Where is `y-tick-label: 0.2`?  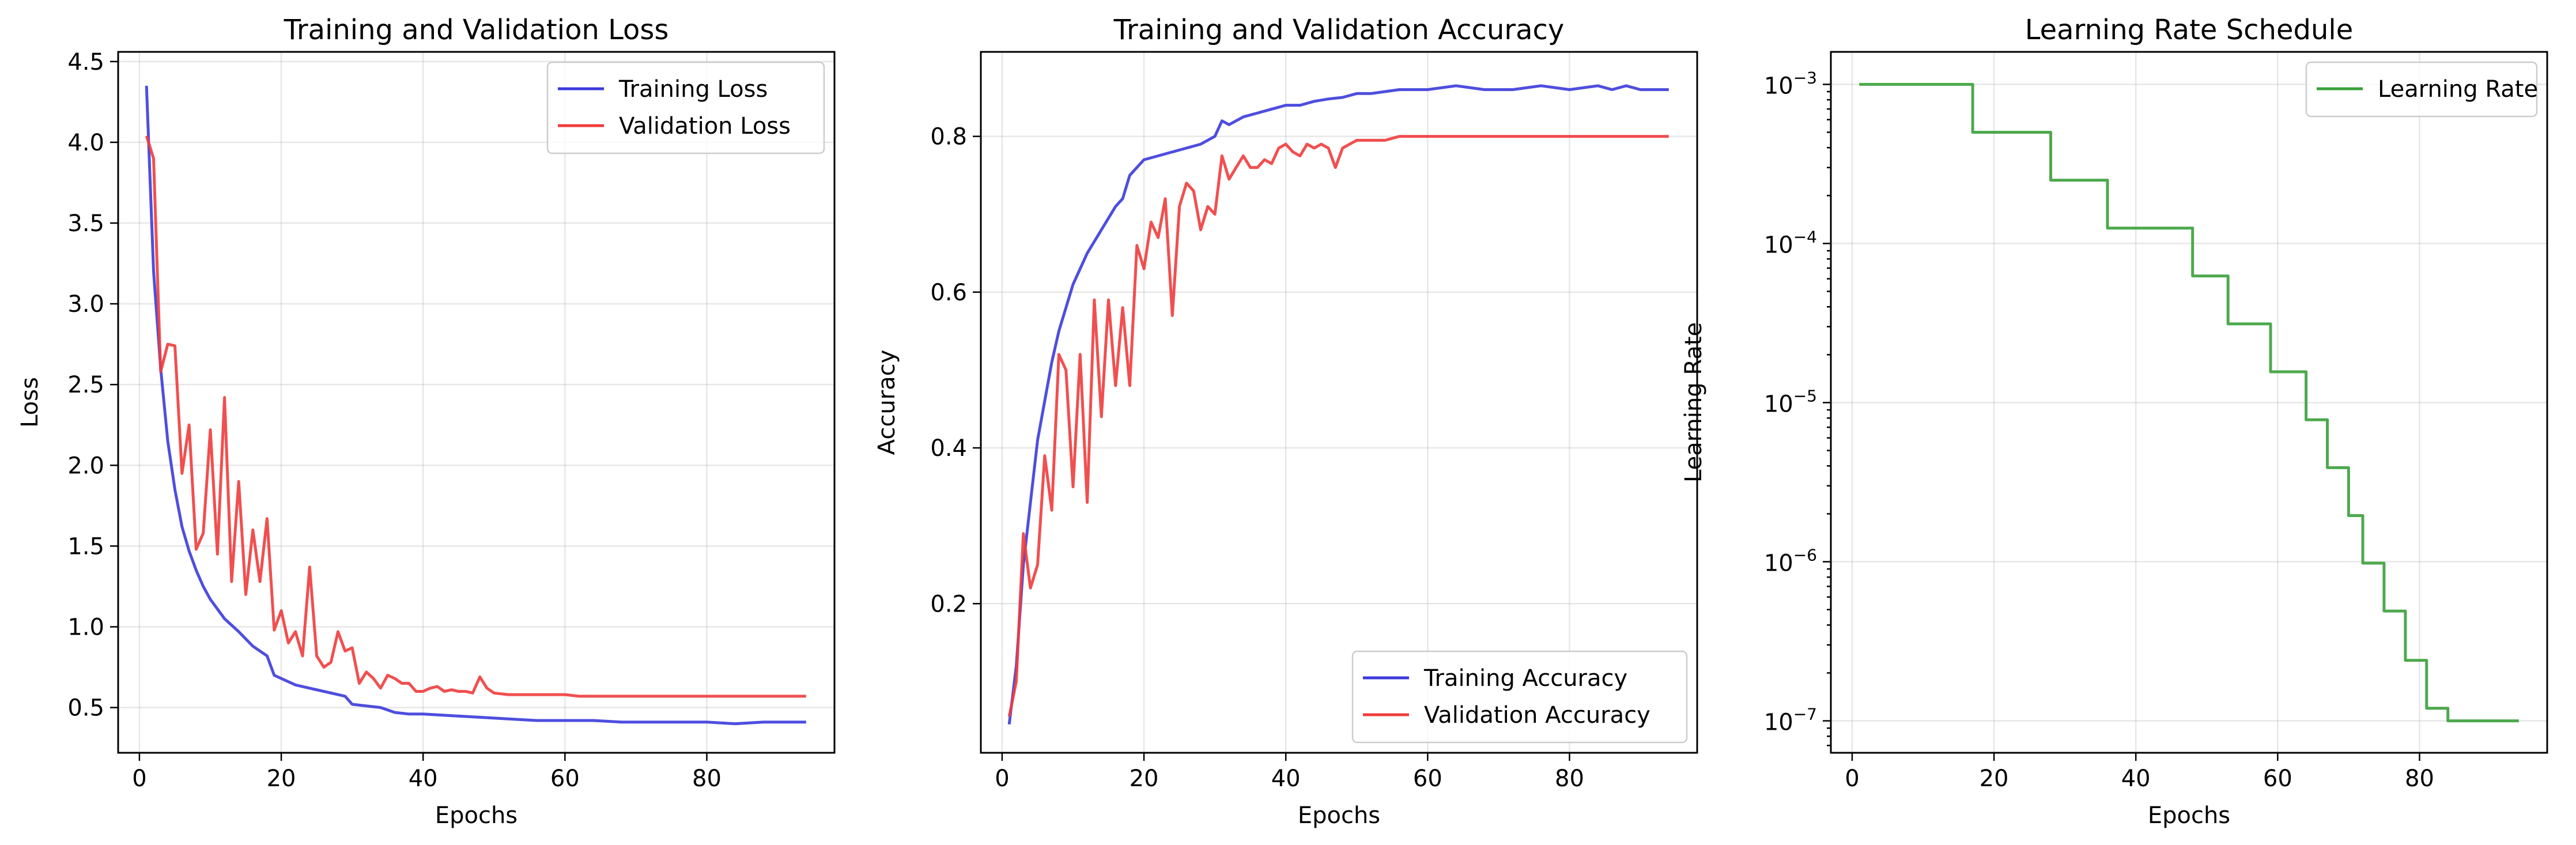 y-tick-label: 0.2 is located at coordinates (948, 604).